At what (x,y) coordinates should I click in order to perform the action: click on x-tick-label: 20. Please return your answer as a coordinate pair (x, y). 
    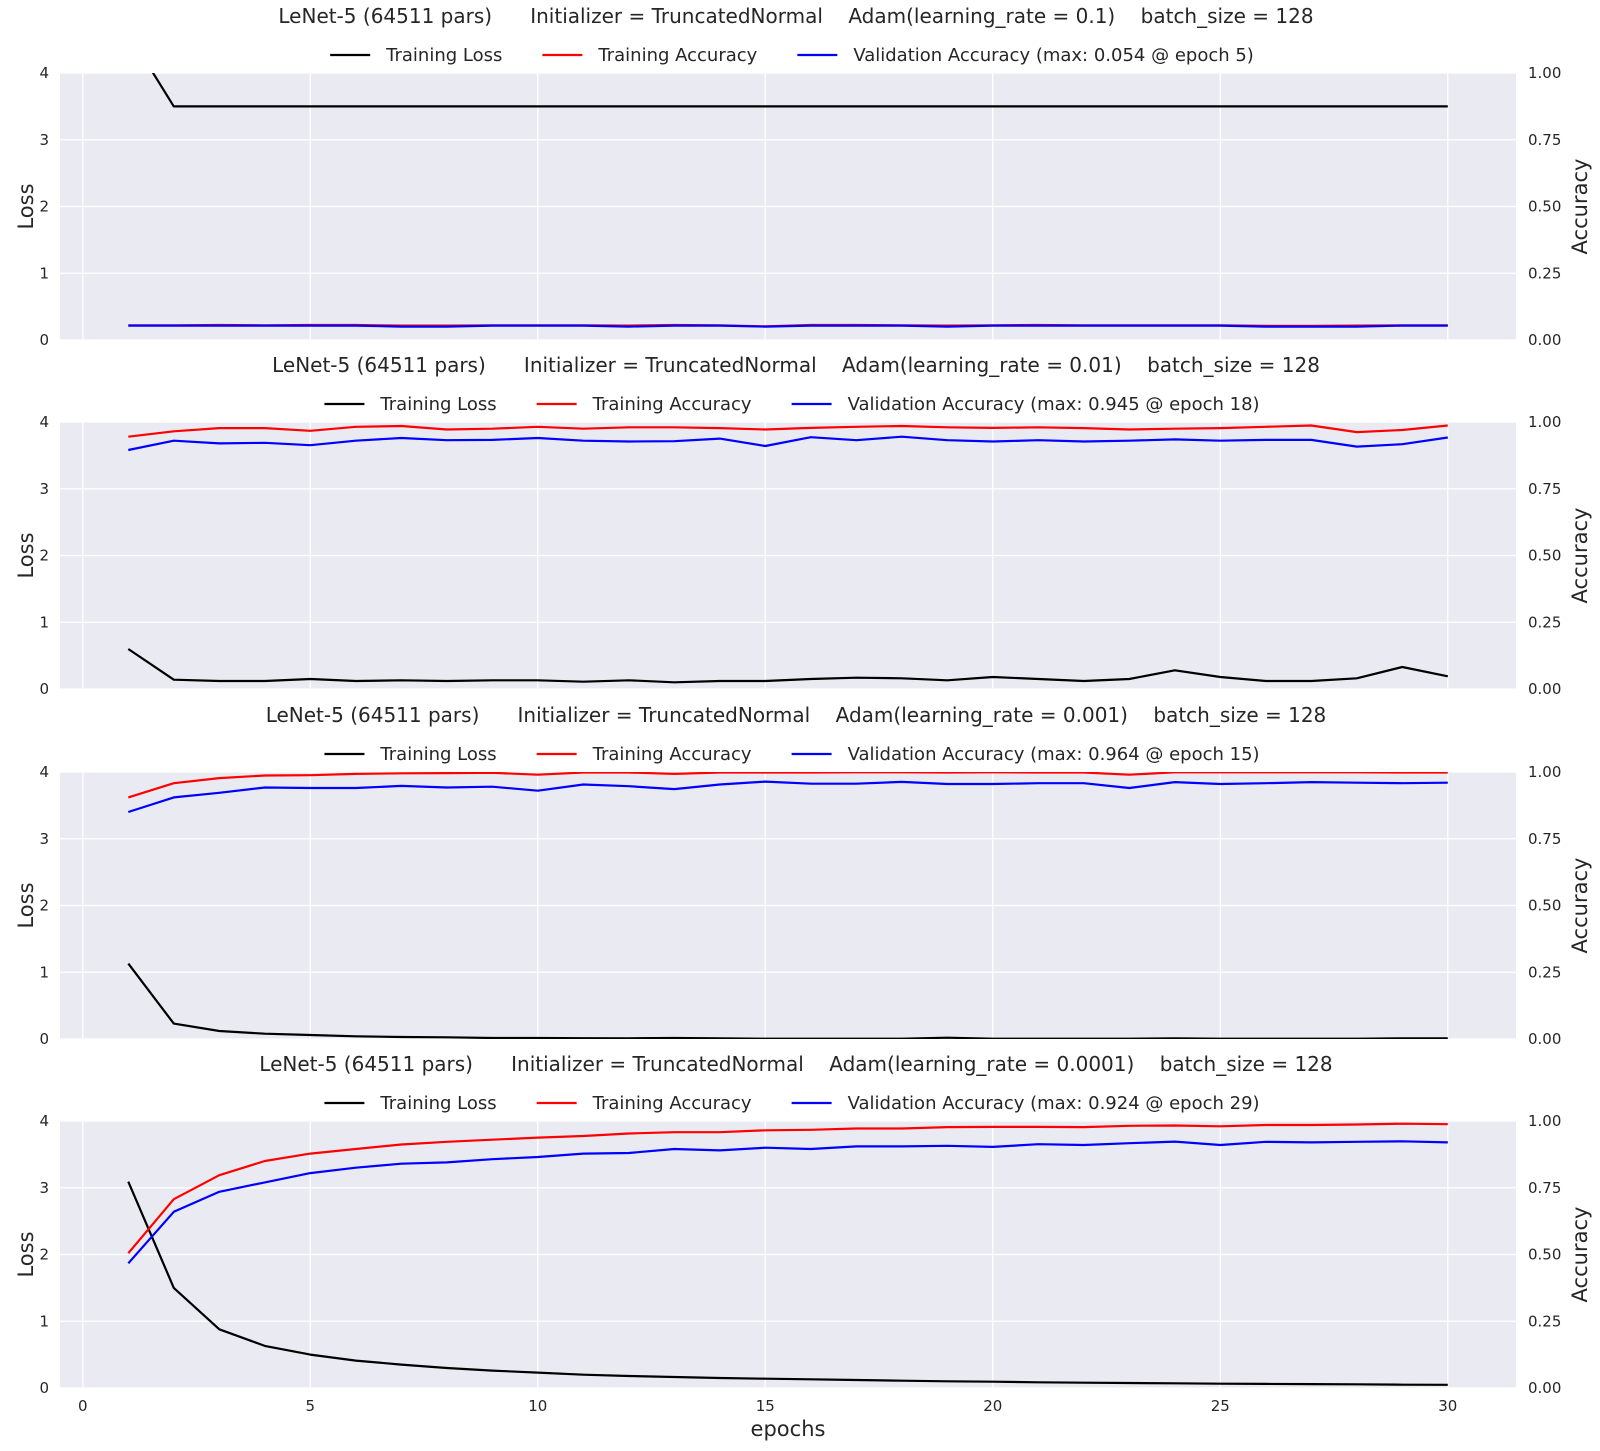
    Looking at the image, I should click on (992, 1406).